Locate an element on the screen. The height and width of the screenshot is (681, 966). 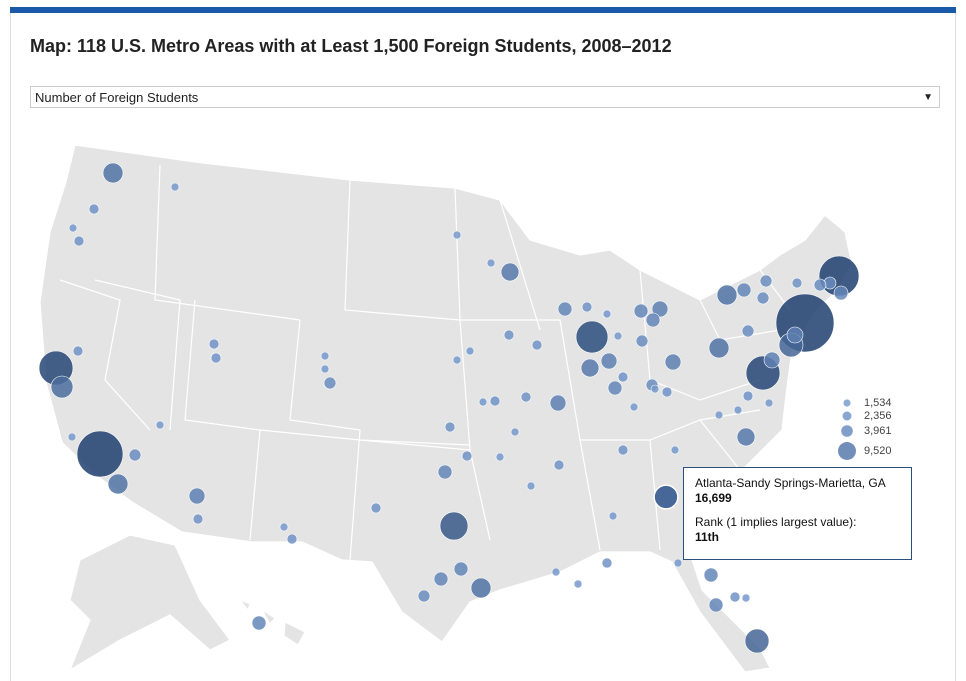
hawaii is located at coordinates (272, 622).